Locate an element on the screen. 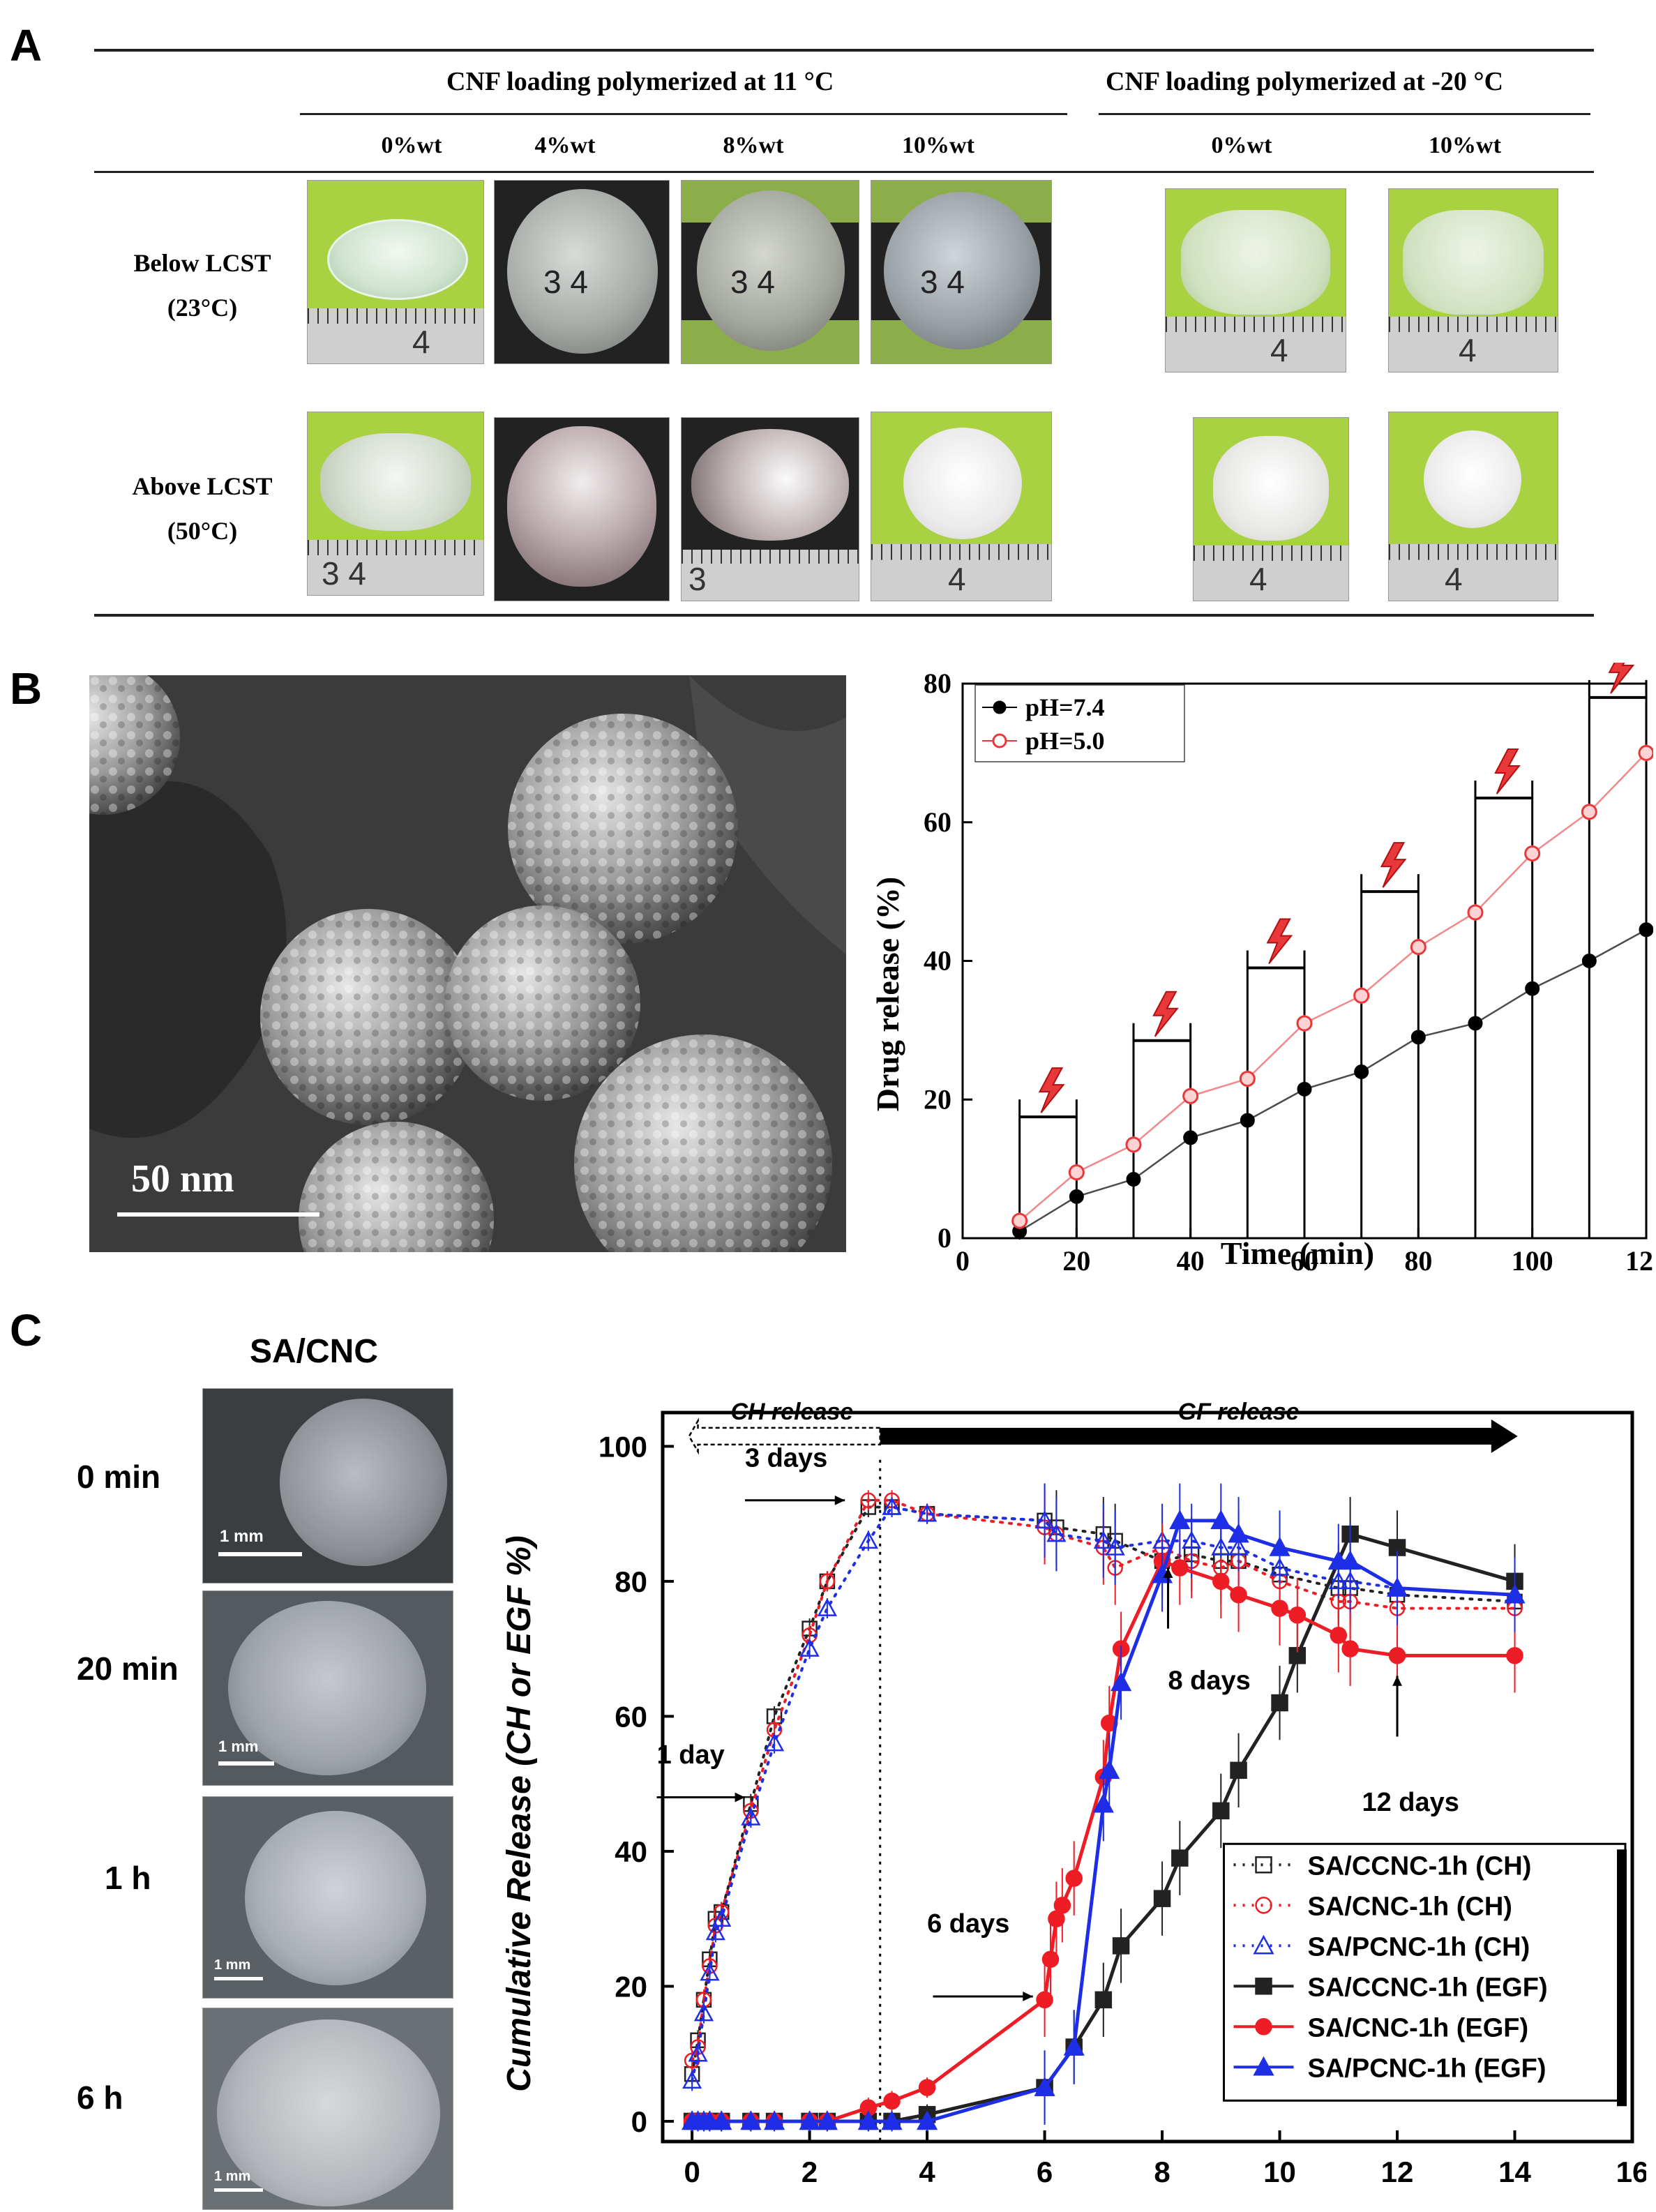 Image resolution: width=1656 pixels, height=2212 pixels. x-tick-label: 80 is located at coordinates (1418, 1261).